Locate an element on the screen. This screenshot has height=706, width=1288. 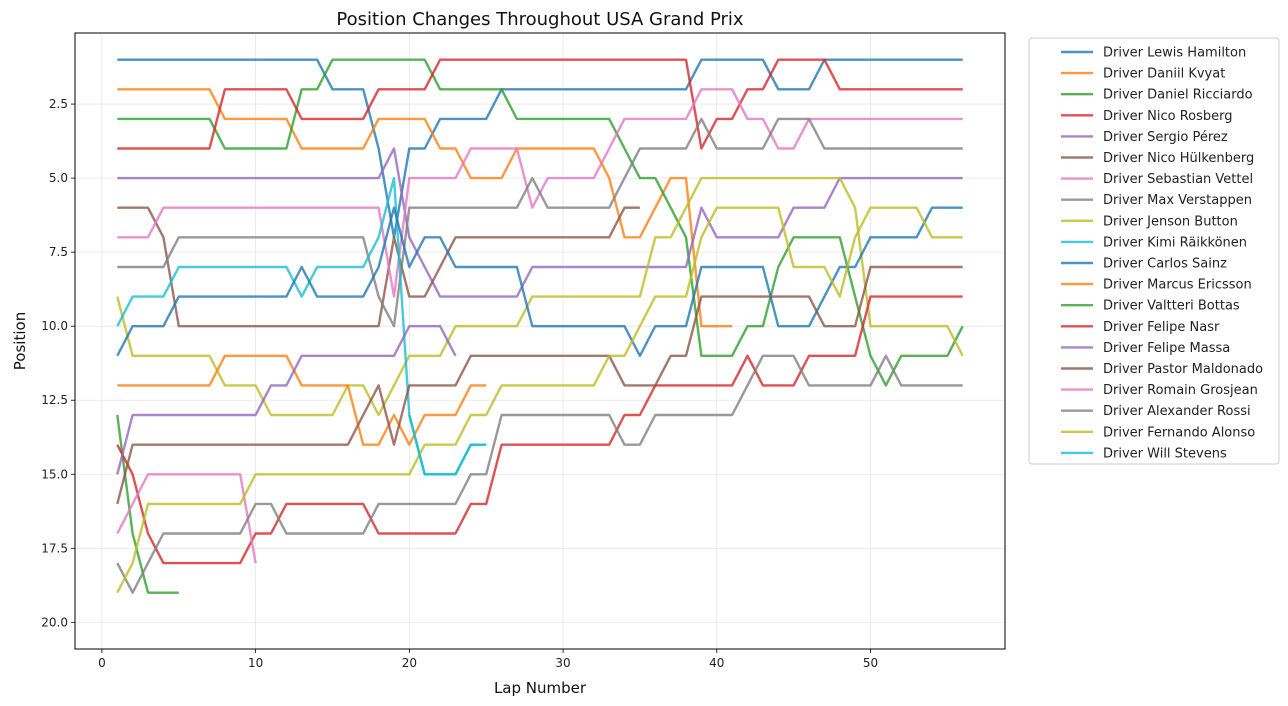
legend-label: Driver Nico Hülkenberg is located at coordinates (1178, 158).